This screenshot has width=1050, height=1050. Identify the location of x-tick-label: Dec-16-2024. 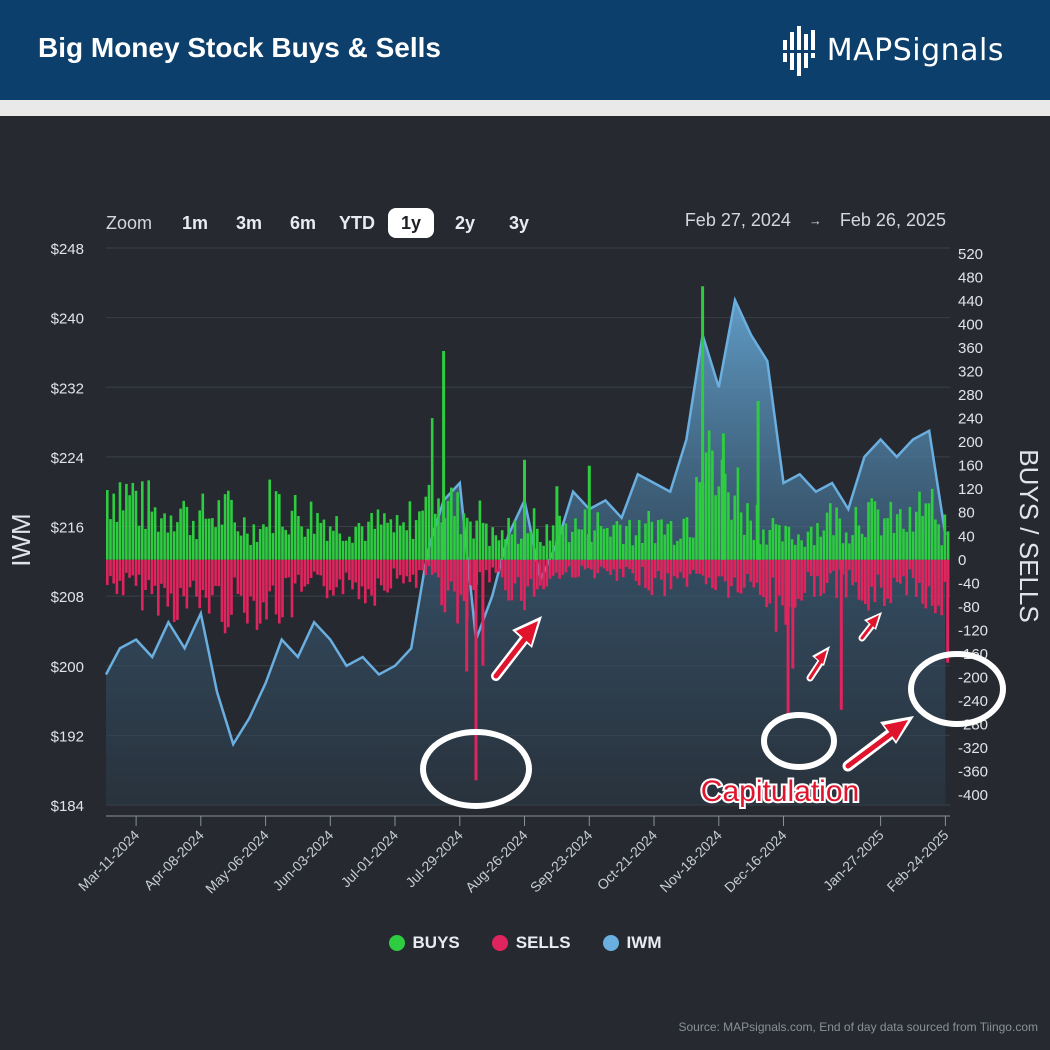
(755, 861).